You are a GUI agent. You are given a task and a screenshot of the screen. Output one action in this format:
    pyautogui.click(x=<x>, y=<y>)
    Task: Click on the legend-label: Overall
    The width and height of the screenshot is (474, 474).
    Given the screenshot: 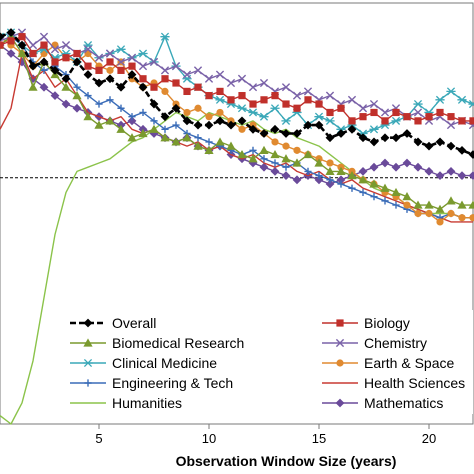 What is the action you would take?
    pyautogui.click(x=134, y=323)
    